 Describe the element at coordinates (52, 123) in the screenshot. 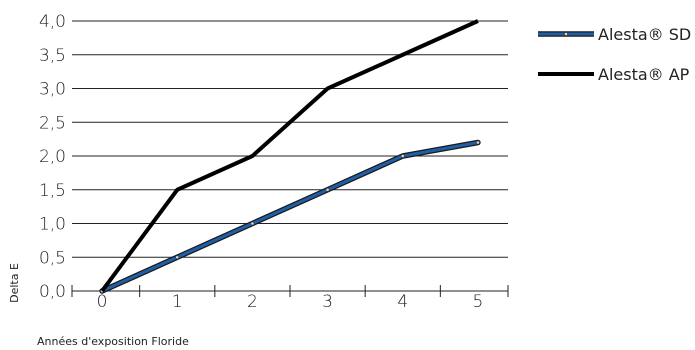

I see `y-tick-label: 2,5` at that location.